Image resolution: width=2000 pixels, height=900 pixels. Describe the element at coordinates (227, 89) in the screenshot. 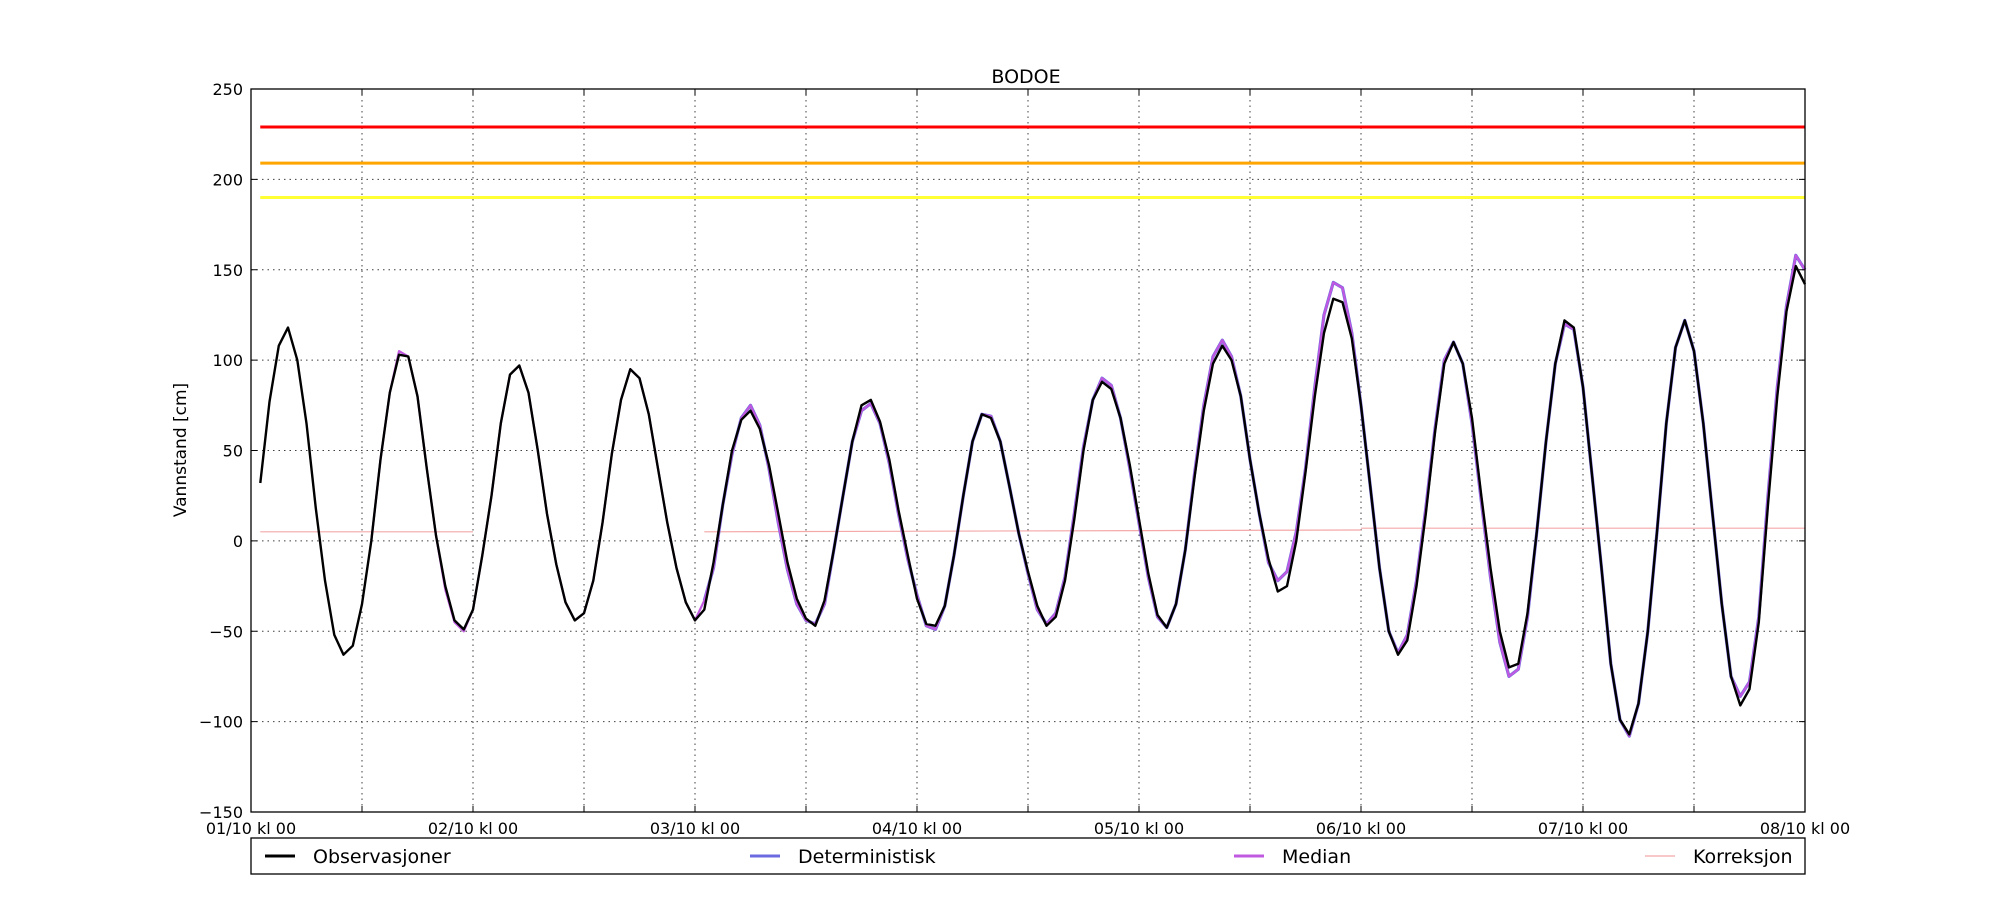

I see `y-tick-label: 250` at that location.